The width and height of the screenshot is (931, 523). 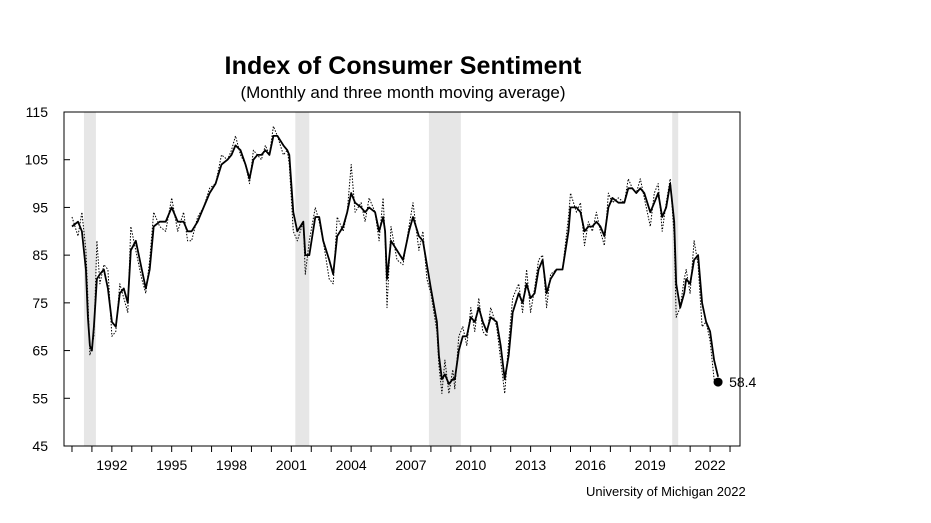 What do you see at coordinates (410, 465) in the screenshot?
I see `x-tick-label: 2007` at bounding box center [410, 465].